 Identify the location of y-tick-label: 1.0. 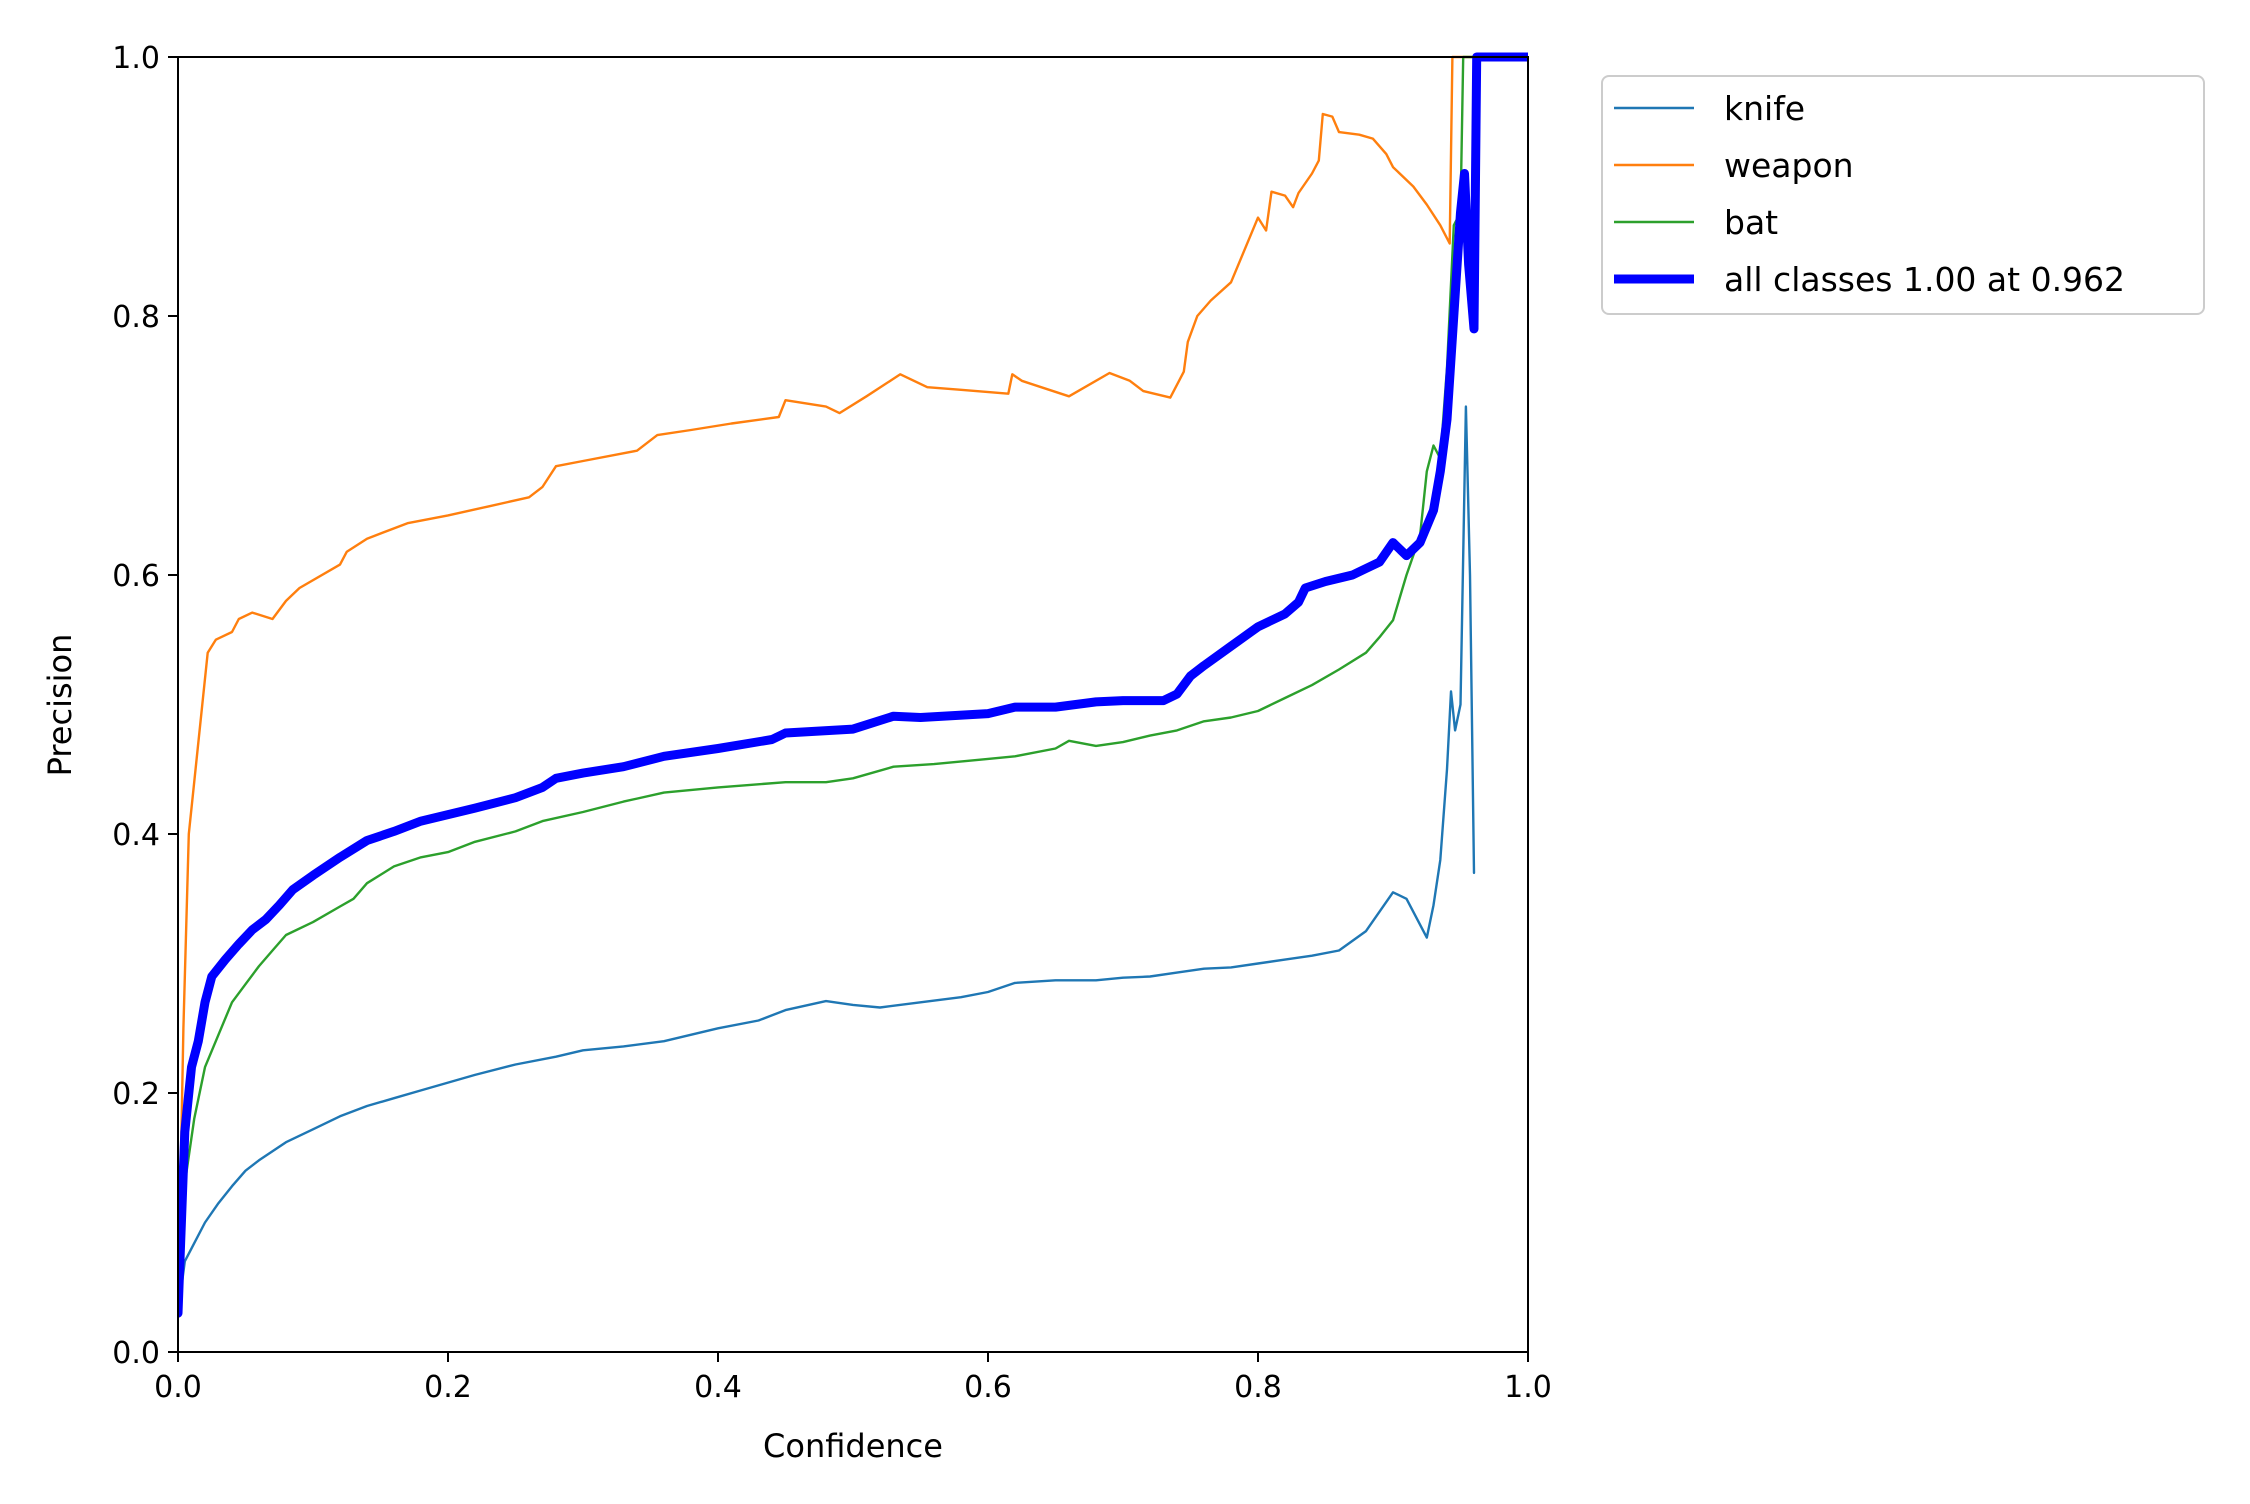
(136, 58).